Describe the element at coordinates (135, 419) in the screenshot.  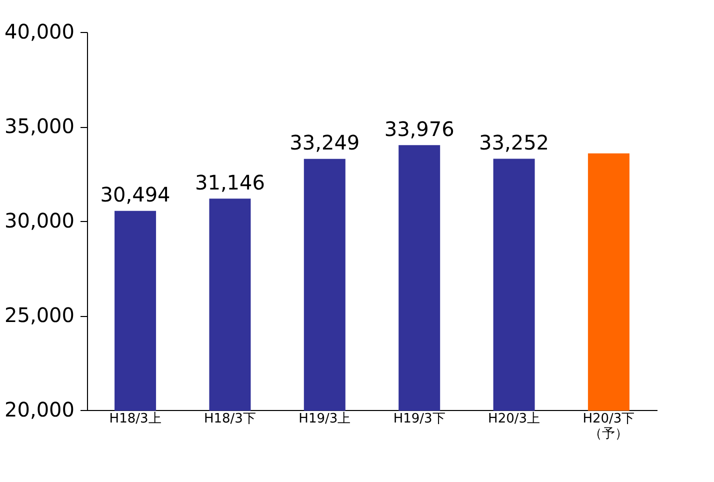
I see `x-tick-label: H18/3上` at that location.